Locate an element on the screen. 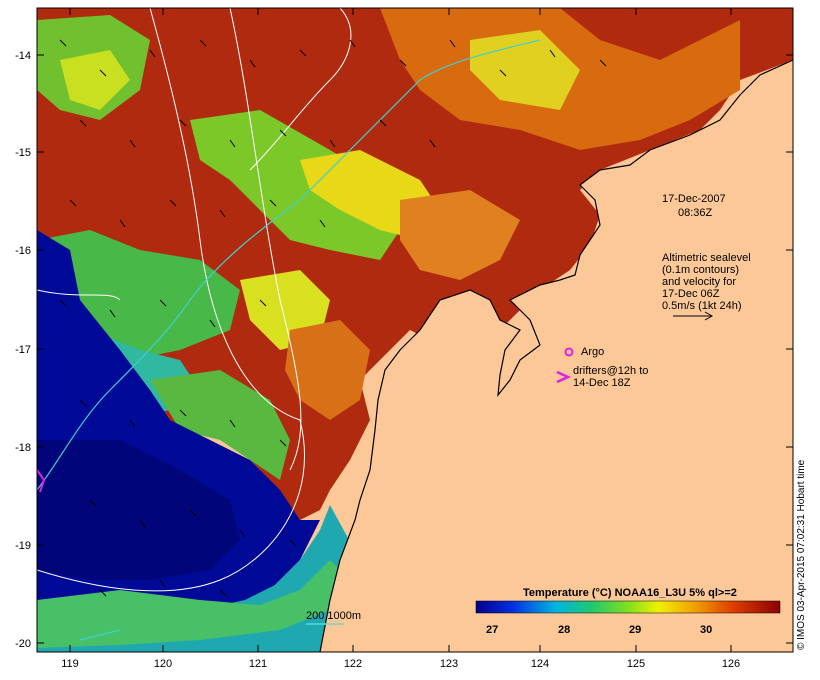 The image size is (820, 680). velocity-note-line3: and velocity for is located at coordinates (699, 282).